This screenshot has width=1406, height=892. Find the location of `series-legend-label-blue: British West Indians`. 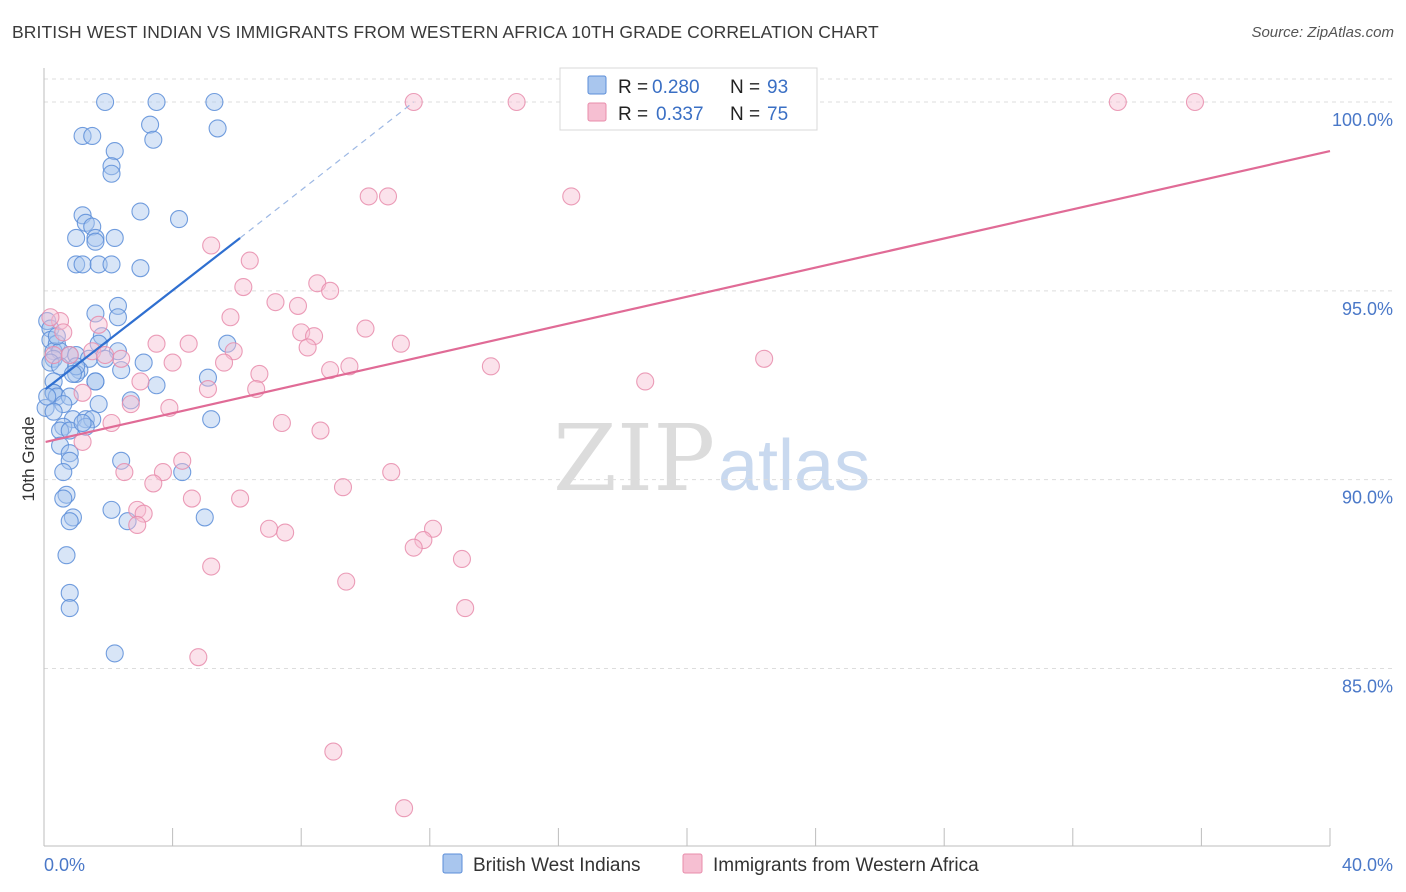

series-legend-label-blue: British West Indians is located at coordinates (557, 865).